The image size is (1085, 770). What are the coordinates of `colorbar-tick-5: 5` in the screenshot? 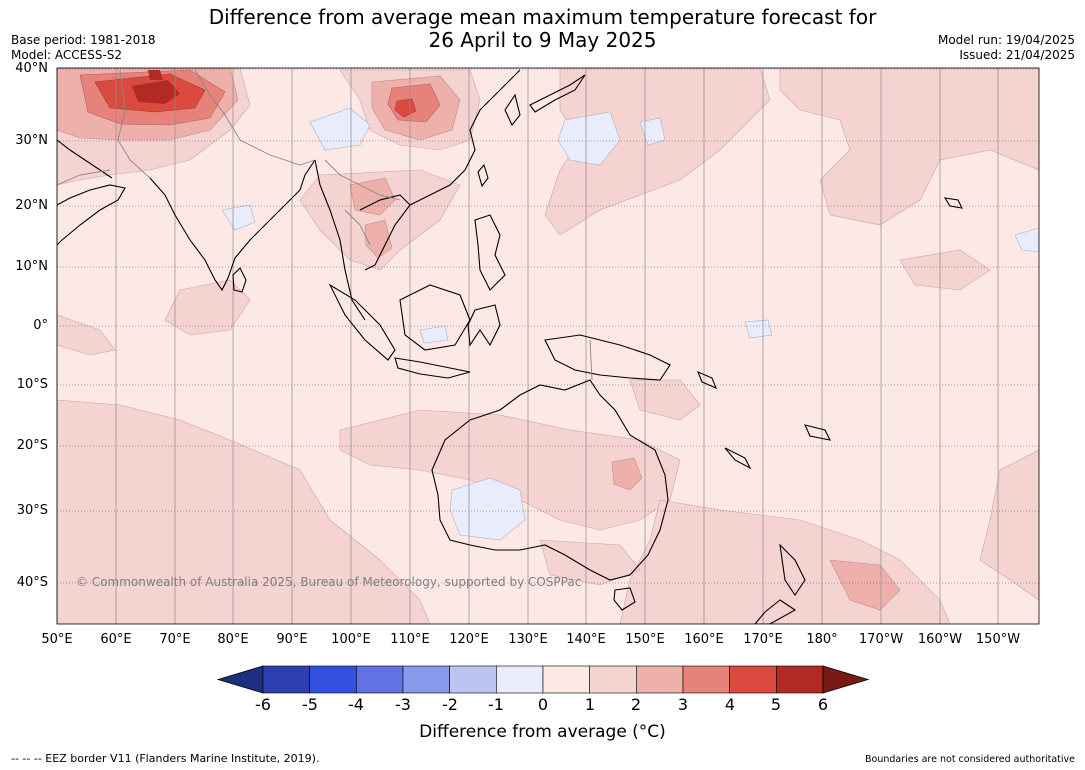 It's located at (776, 704).